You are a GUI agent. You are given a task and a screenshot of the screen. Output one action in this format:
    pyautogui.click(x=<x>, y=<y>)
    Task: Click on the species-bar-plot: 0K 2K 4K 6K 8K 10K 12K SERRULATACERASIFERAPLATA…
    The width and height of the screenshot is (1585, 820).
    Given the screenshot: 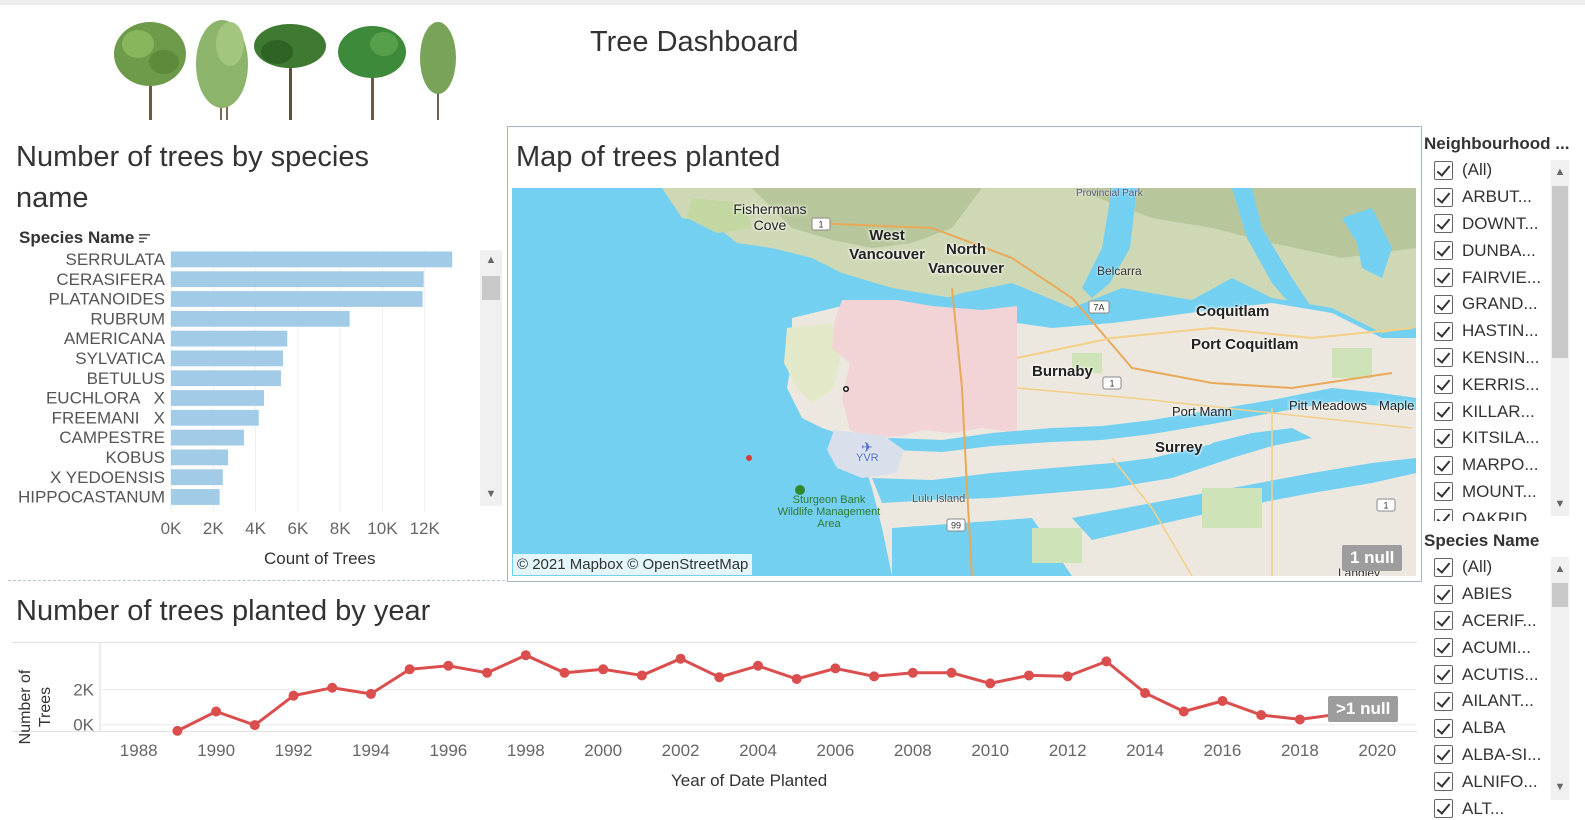 What is the action you would take?
    pyautogui.click(x=235, y=394)
    